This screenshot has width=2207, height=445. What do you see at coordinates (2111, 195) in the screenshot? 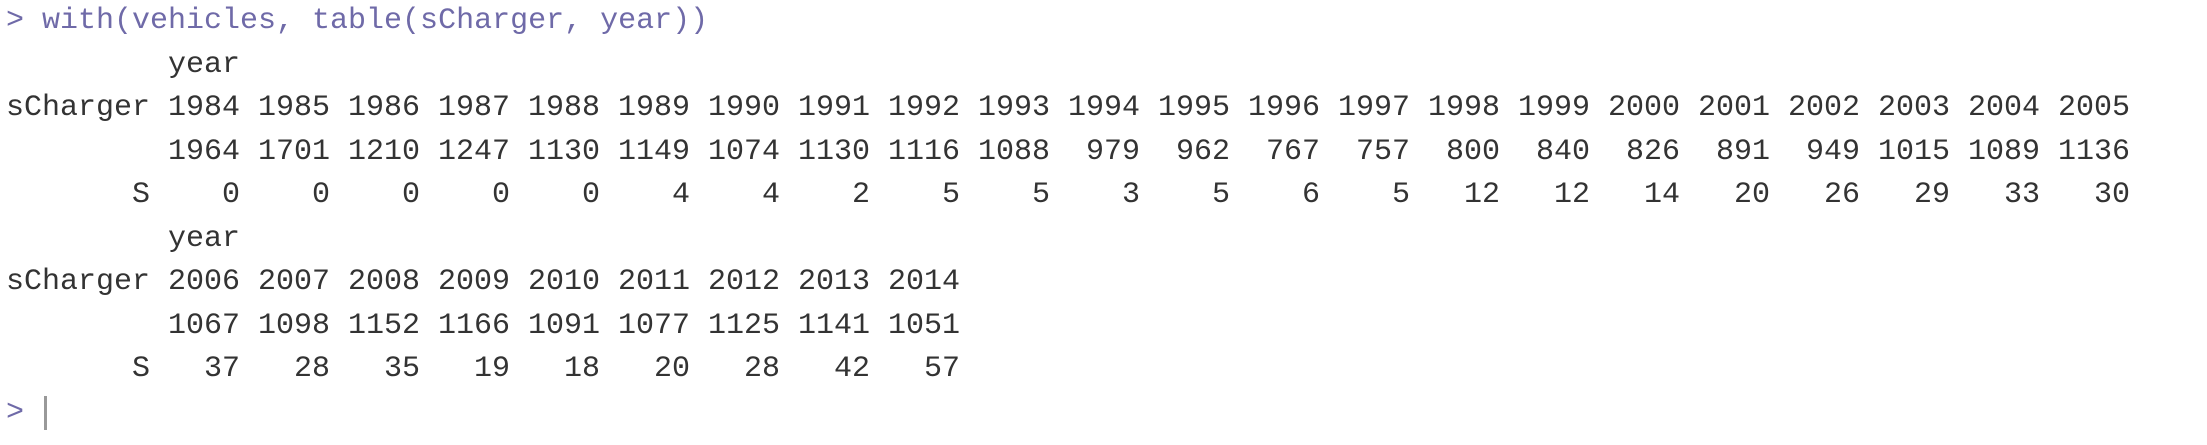
I see `count-cell: 30` at bounding box center [2111, 195].